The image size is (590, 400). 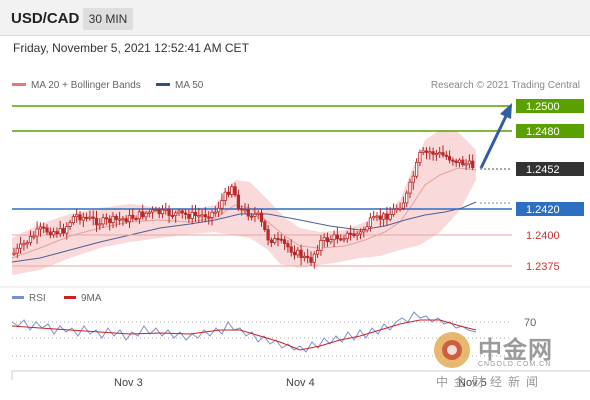 I want to click on timeframe-button: 30 MIN, so click(x=108, y=19).